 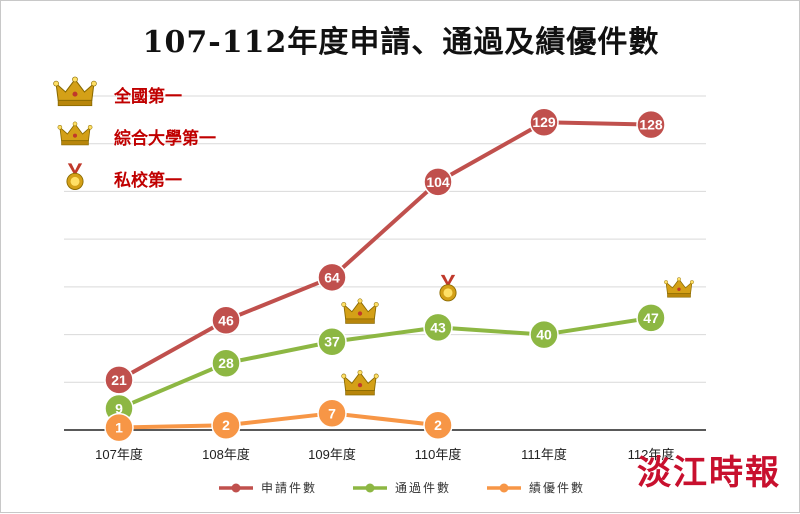 What do you see at coordinates (385, 363) in the screenshot?
I see `series-line-pass` at bounding box center [385, 363].